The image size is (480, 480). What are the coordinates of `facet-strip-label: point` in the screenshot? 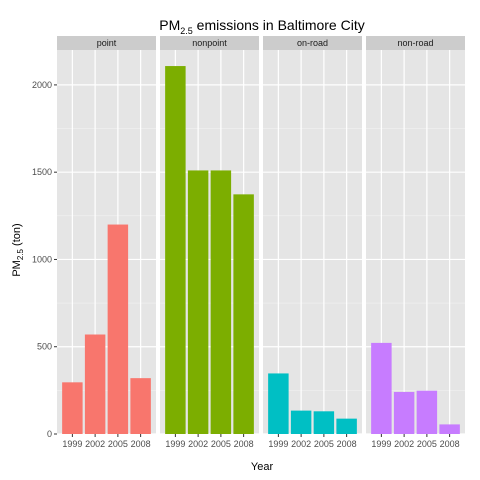 It's located at (107, 43).